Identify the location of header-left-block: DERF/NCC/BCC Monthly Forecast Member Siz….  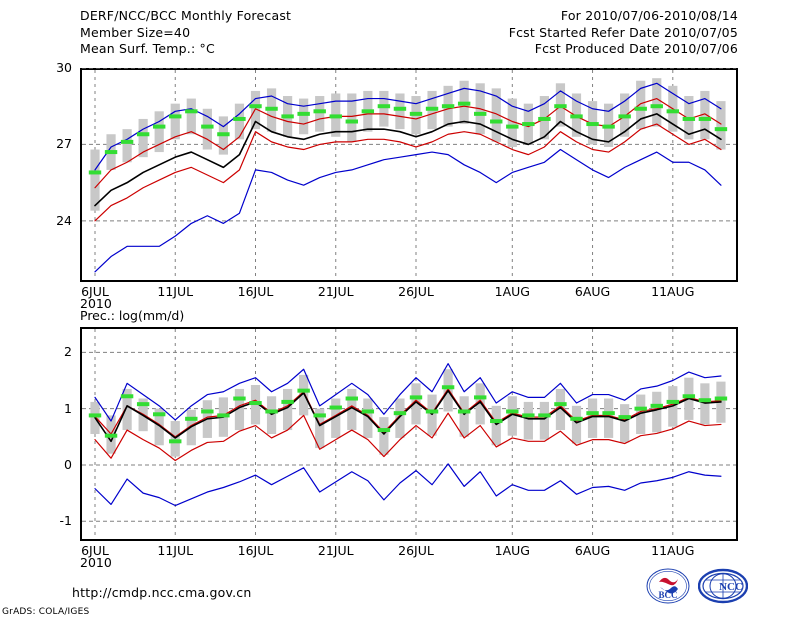
(185, 33).